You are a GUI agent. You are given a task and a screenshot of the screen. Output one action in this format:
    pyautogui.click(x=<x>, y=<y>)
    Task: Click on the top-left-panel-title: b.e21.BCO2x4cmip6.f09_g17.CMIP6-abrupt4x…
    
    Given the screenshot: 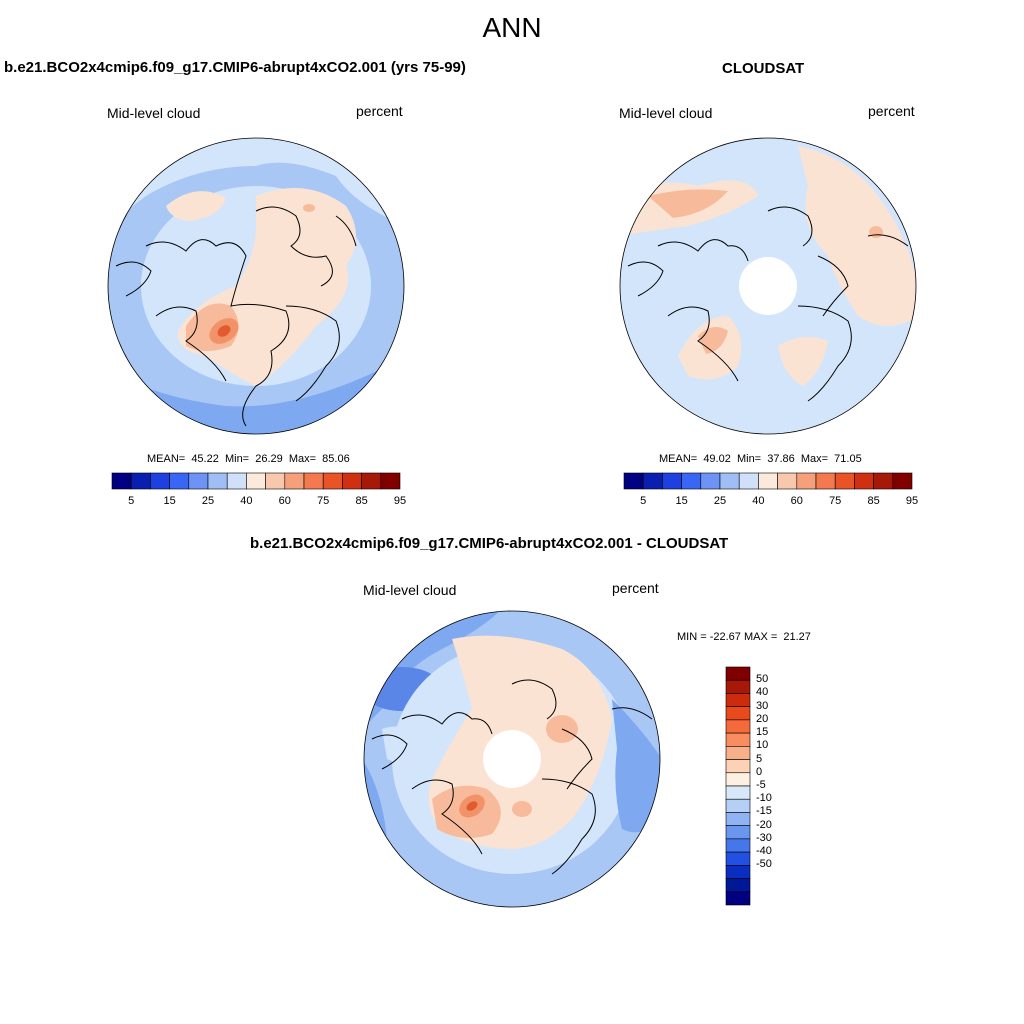 What is the action you would take?
    pyautogui.click(x=235, y=67)
    